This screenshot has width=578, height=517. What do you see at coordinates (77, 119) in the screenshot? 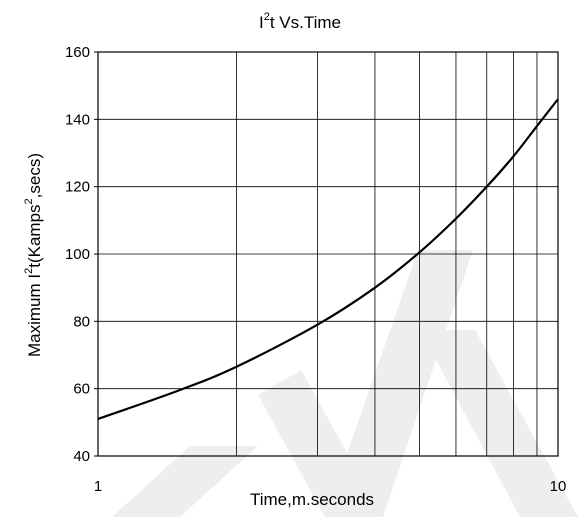
I see `y-tick-label: 140` at bounding box center [77, 119].